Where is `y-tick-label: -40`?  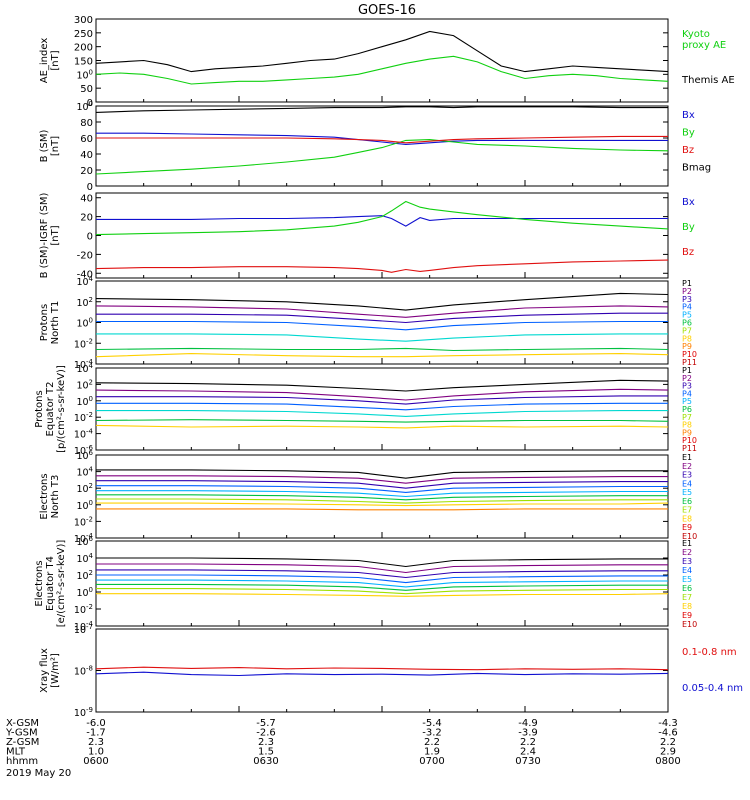
y-tick-label: -40 is located at coordinates (85, 274).